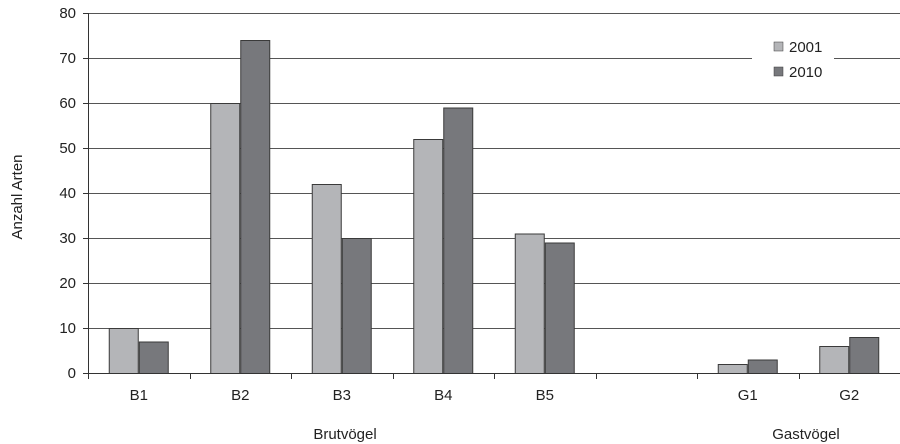 The width and height of the screenshot is (900, 444). What do you see at coordinates (240, 395) in the screenshot?
I see `x-tick-label-b2: B2` at bounding box center [240, 395].